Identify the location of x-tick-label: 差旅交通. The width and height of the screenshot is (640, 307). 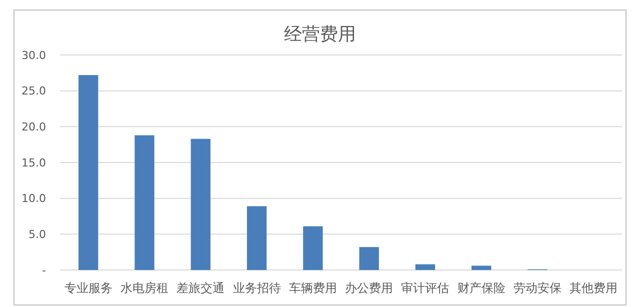
(200, 288).